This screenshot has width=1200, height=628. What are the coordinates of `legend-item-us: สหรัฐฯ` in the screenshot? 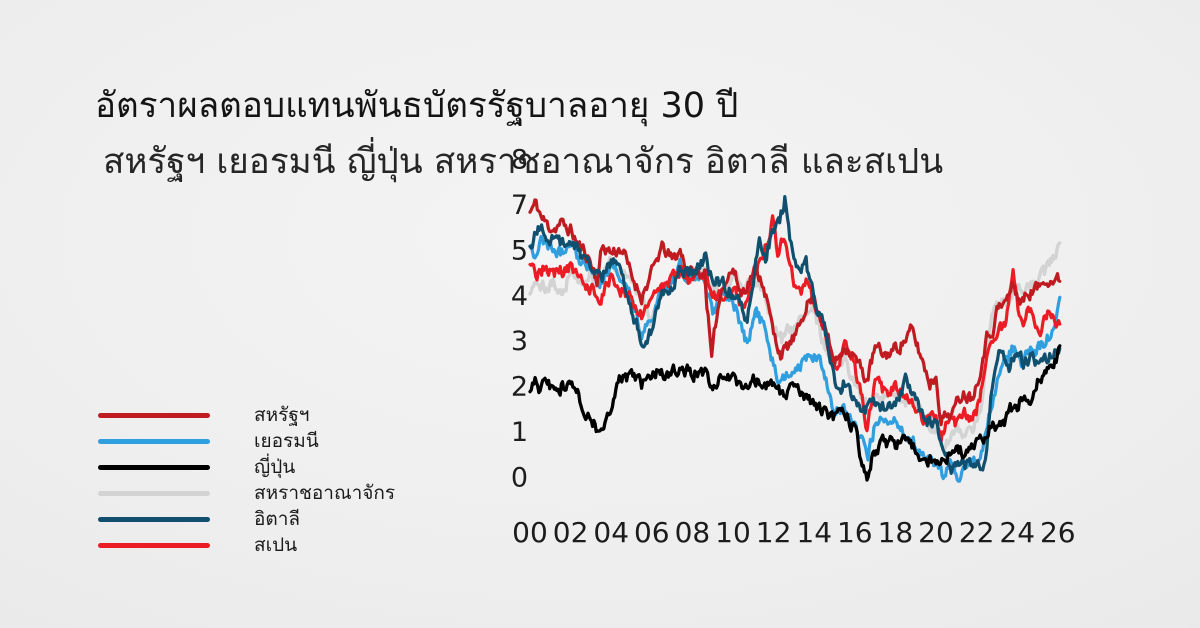 It's located at (246, 415).